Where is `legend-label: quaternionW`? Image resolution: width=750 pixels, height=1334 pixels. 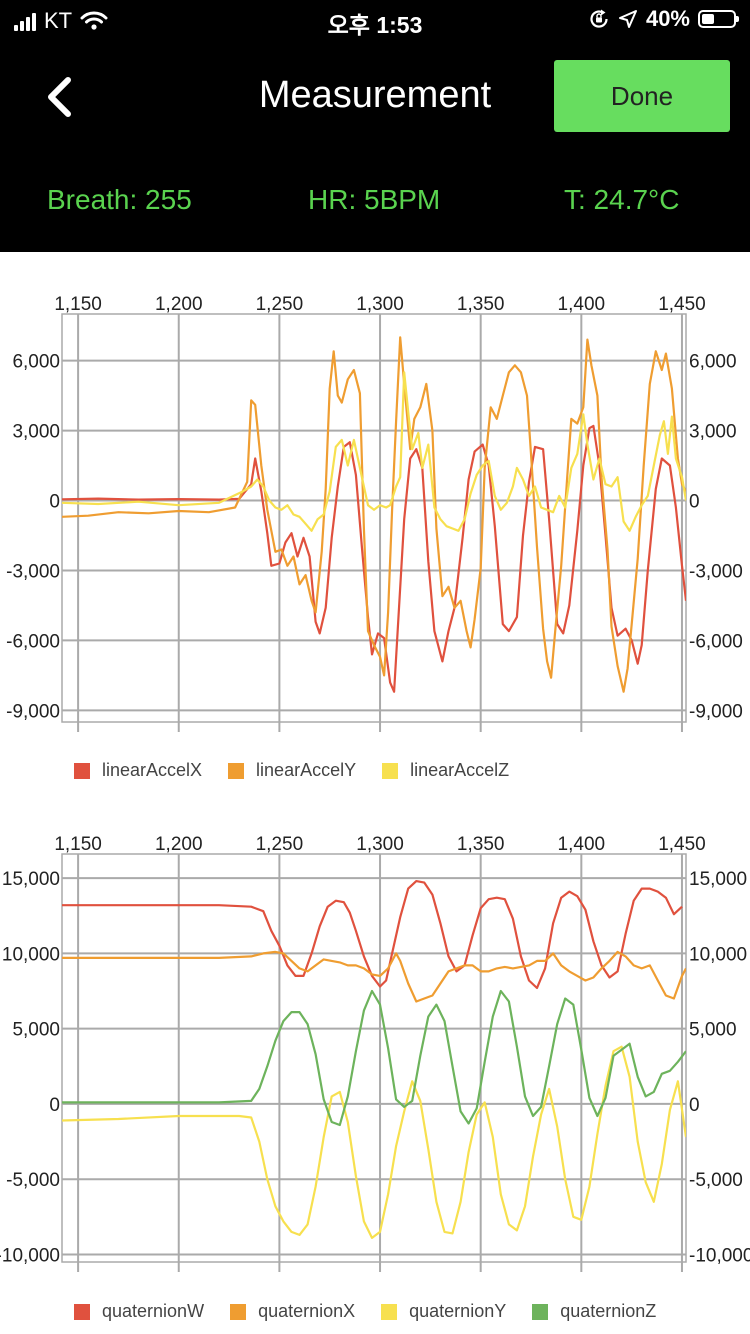 legend-label: quaternionW is located at coordinates (153, 1311).